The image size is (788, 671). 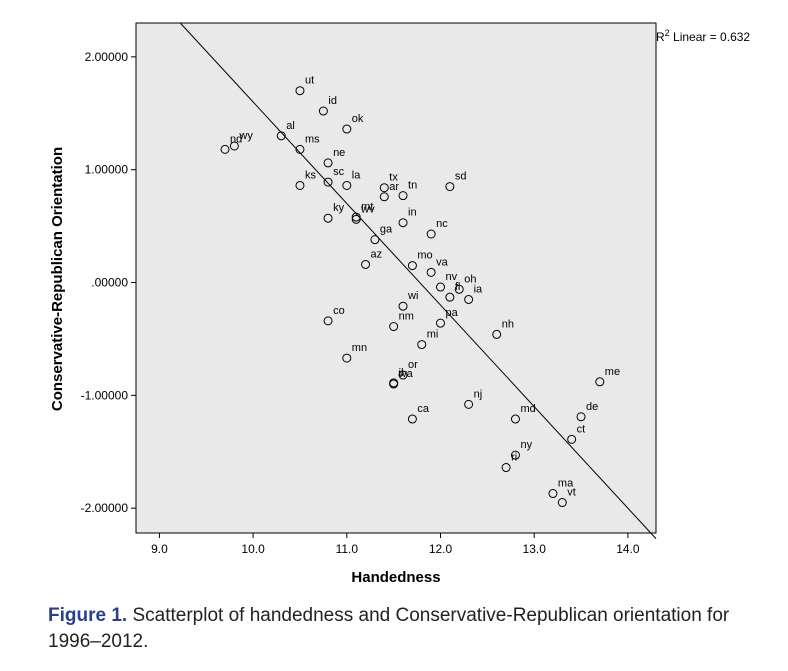 What do you see at coordinates (339, 311) in the screenshot?
I see `point-label-co: co` at bounding box center [339, 311].